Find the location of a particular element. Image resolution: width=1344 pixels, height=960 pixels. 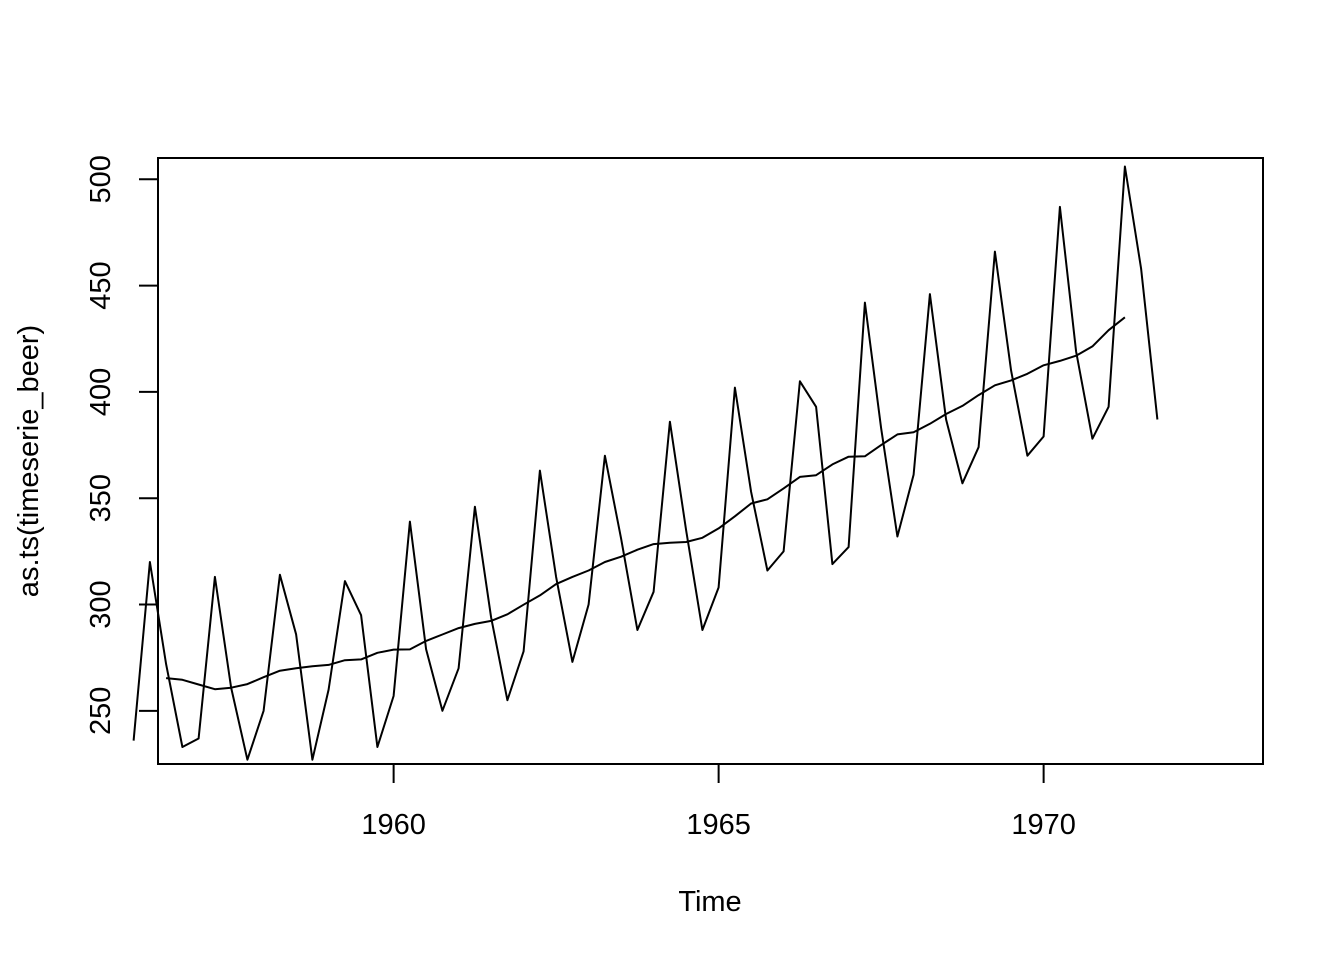

y-tick-label: 450 is located at coordinates (101, 285).